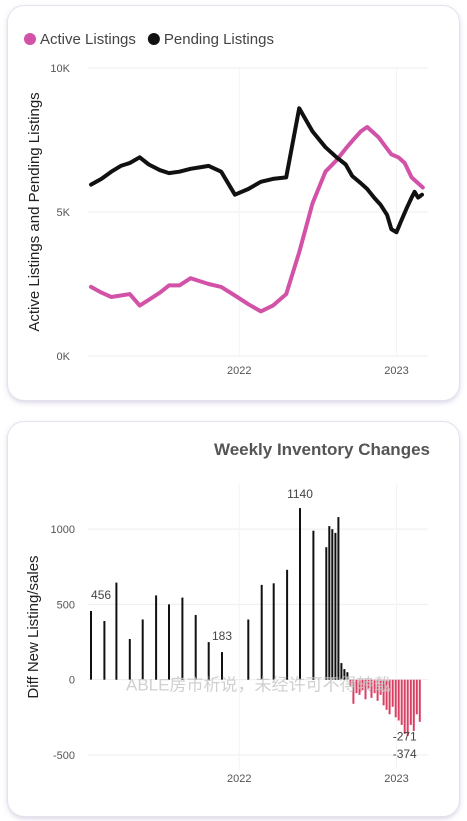  What do you see at coordinates (64, 213) in the screenshot?
I see `y-tick-label: 5K` at bounding box center [64, 213].